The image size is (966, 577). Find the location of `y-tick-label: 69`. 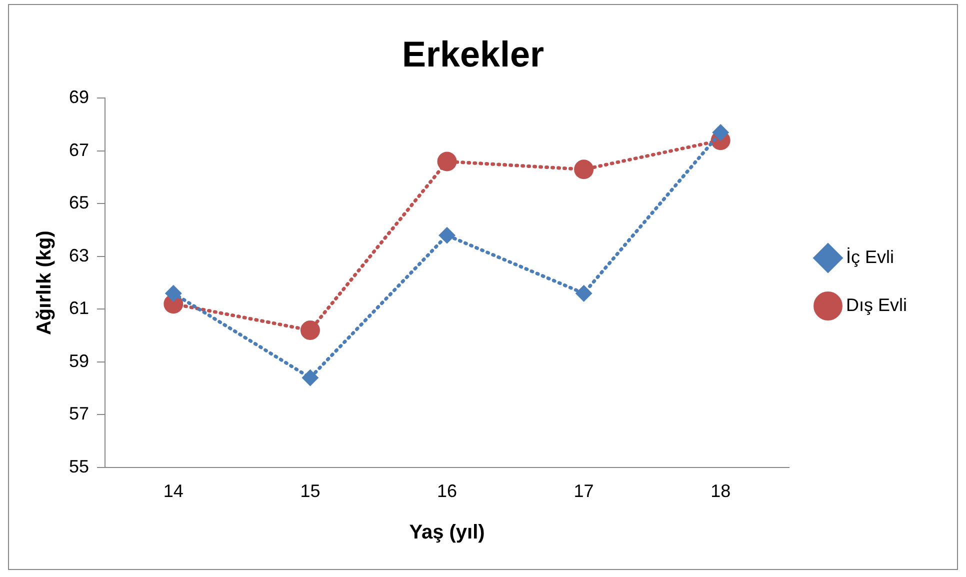

y-tick-label: 69 is located at coordinates (79, 97).